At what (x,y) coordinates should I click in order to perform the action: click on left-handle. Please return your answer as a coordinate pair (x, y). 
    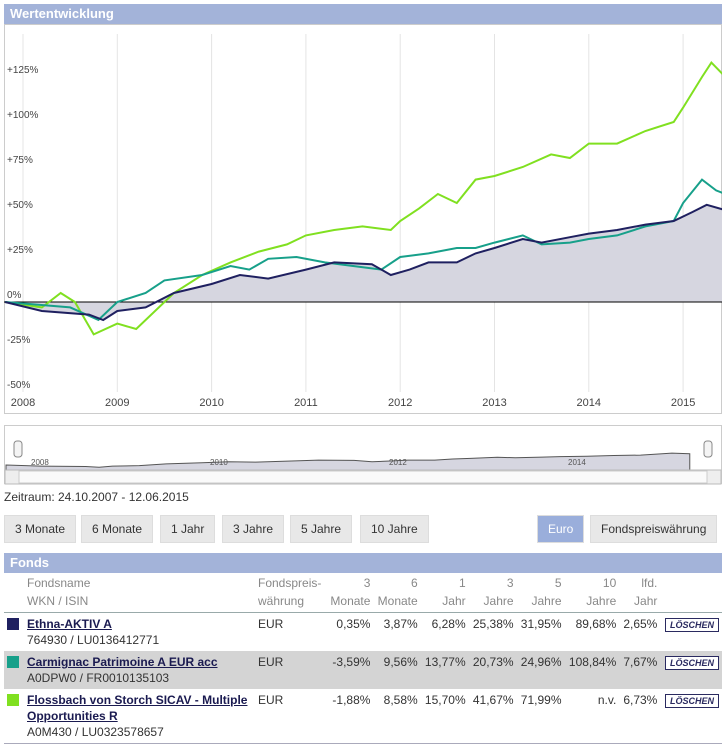
    Looking at the image, I should click on (18, 449).